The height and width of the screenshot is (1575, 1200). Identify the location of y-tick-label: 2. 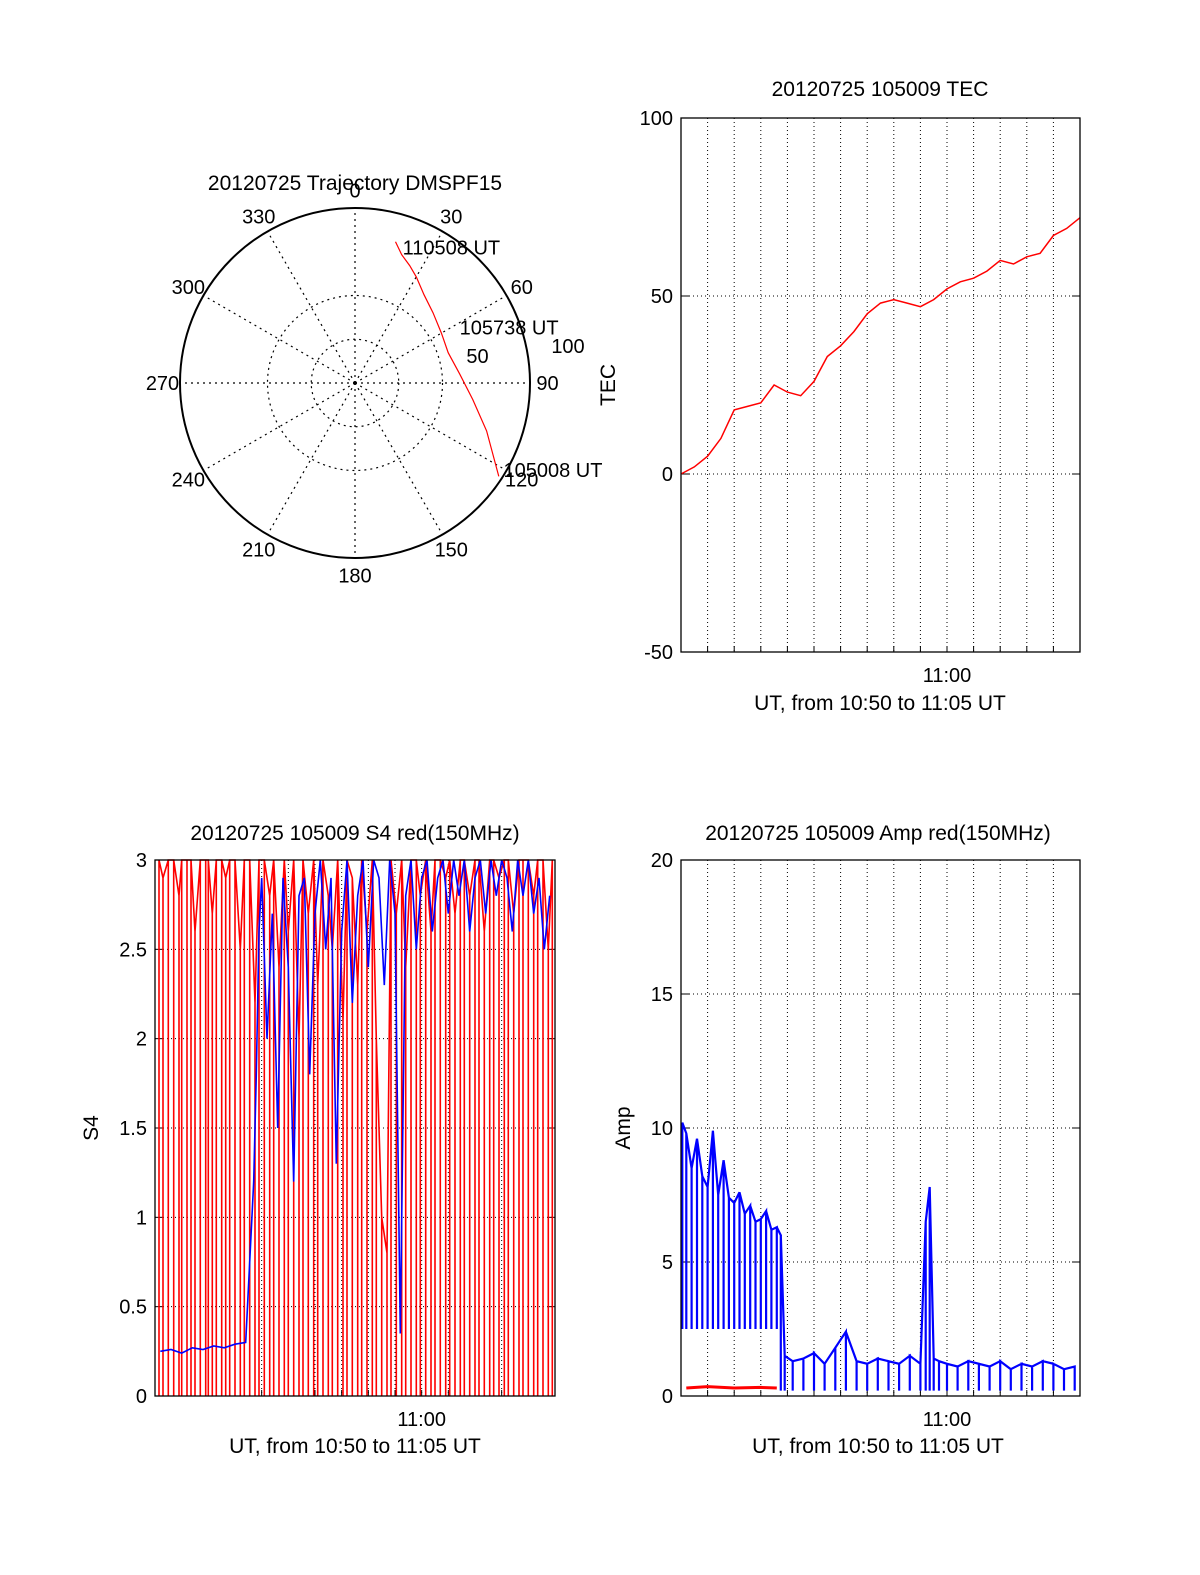
(141, 1040).